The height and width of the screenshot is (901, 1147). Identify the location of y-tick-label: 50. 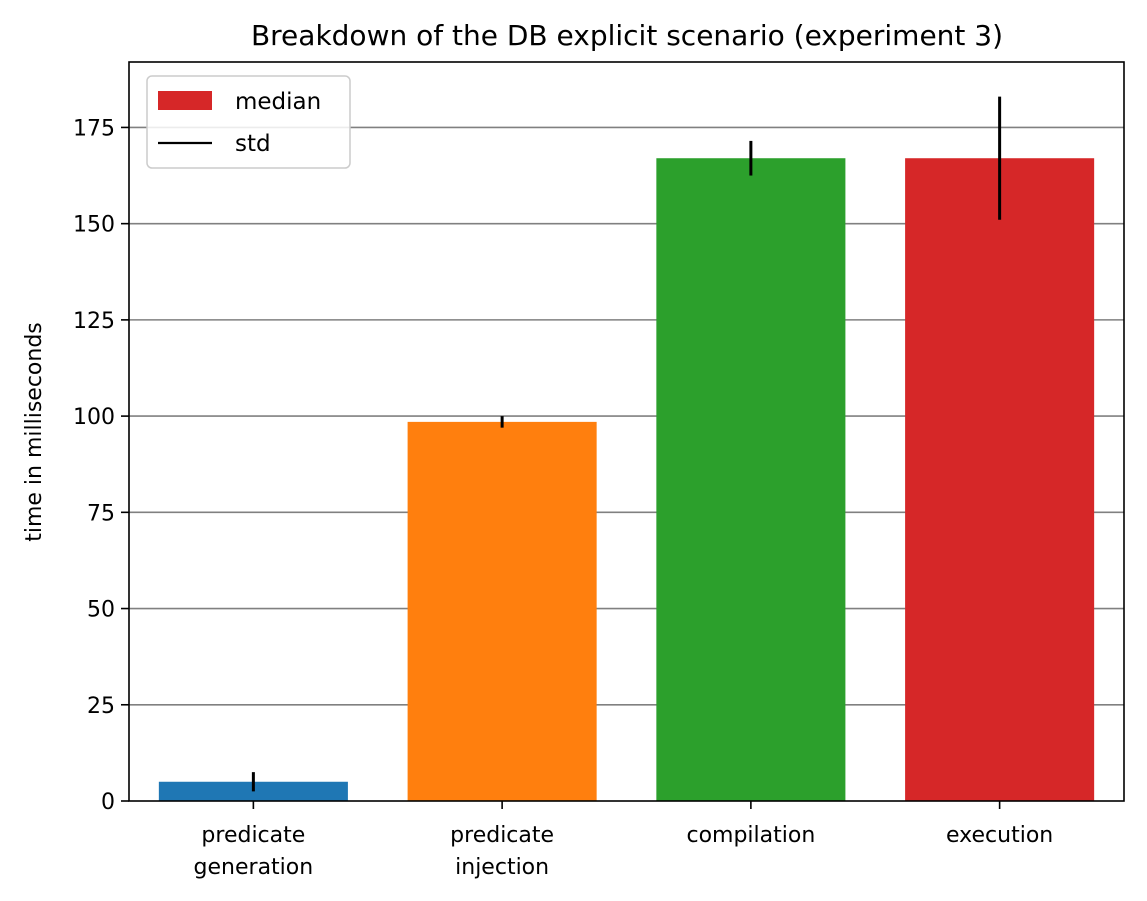
(101, 610).